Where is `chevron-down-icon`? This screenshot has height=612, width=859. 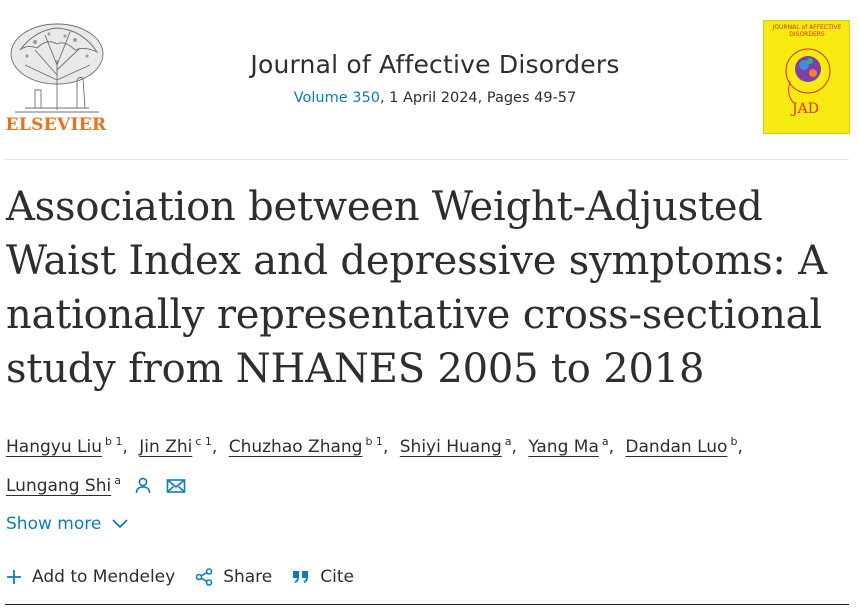 chevron-down-icon is located at coordinates (120, 524).